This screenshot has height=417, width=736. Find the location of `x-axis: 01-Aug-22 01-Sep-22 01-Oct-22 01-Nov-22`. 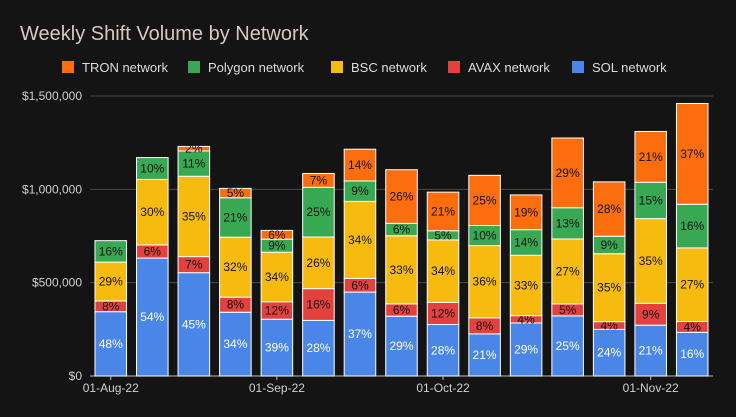

x-axis: 01-Aug-22 01-Sep-22 01-Oct-22 01-Nov-22 is located at coordinates (381, 385).